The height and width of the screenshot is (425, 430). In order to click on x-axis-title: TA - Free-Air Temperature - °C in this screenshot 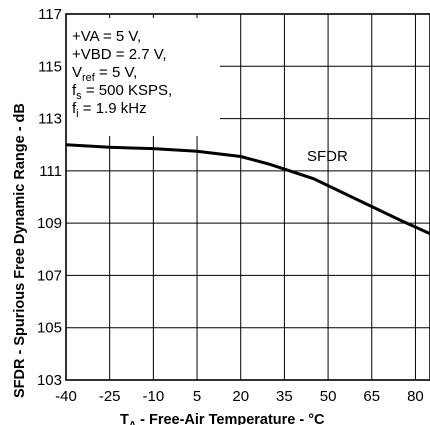, I will do `click(222, 418)`.